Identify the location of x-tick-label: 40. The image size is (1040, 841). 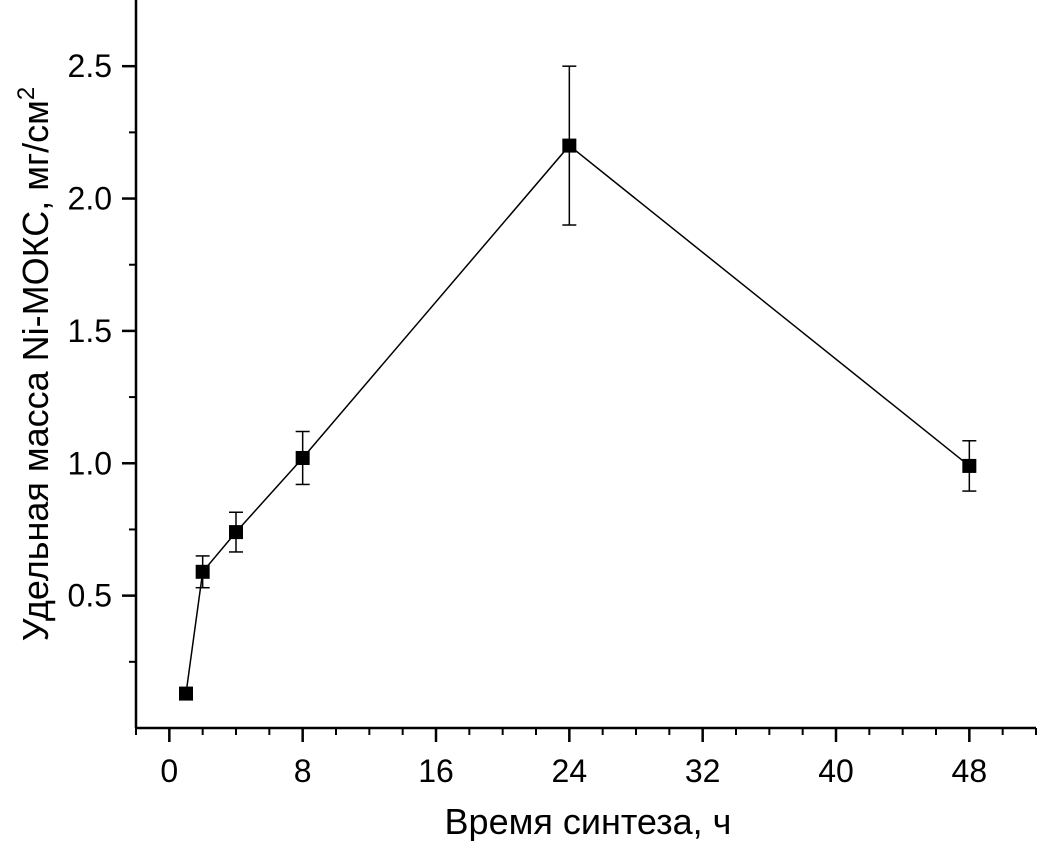
(836, 771).